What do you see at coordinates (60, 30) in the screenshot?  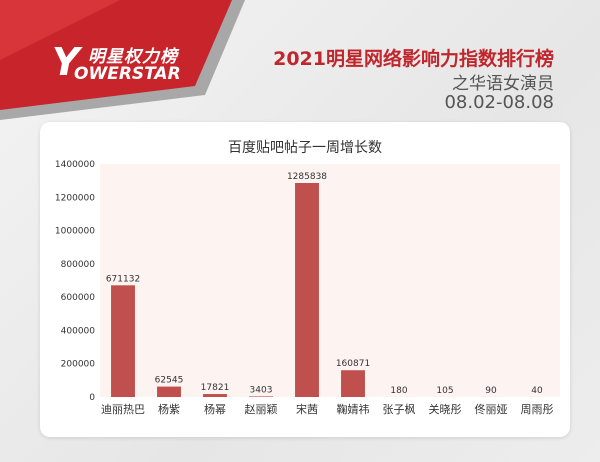 I see `banner-highlight-shape` at bounding box center [60, 30].